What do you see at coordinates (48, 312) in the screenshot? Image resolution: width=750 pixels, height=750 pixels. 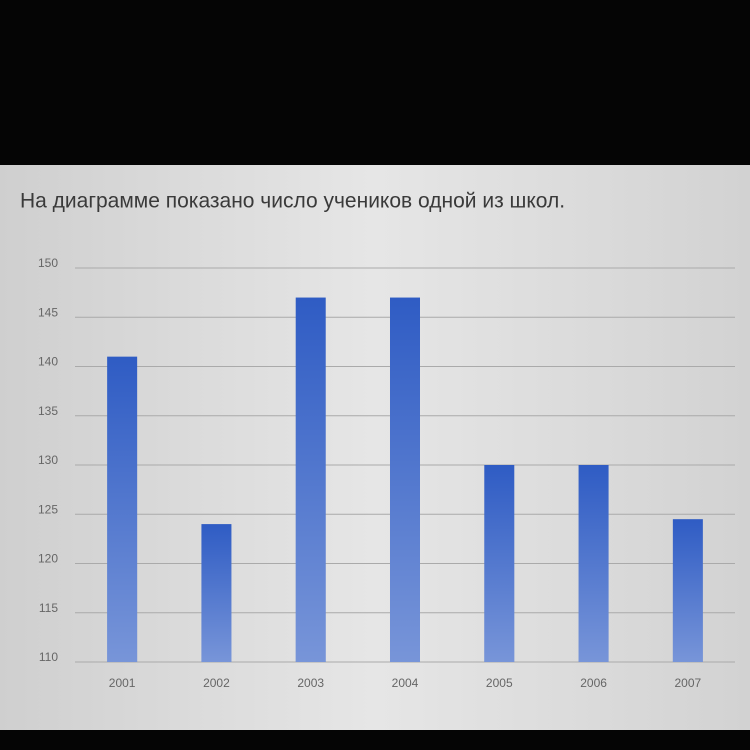 I see `y-tick-label: 145` at bounding box center [48, 312].